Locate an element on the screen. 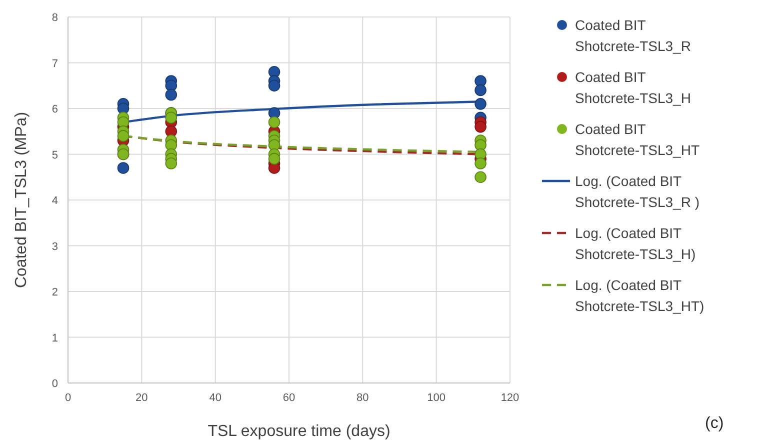  x-axis-title: TSL exposure time (days) is located at coordinates (299, 431).